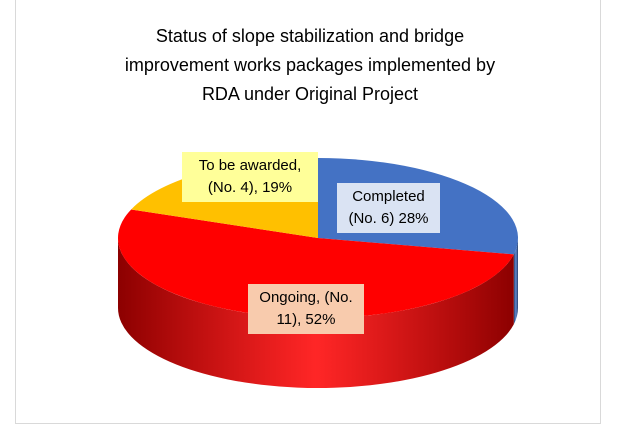 The height and width of the screenshot is (425, 622). Describe the element at coordinates (306, 309) in the screenshot. I see `data-label: Ongoing, (No. 11), 52%` at that location.